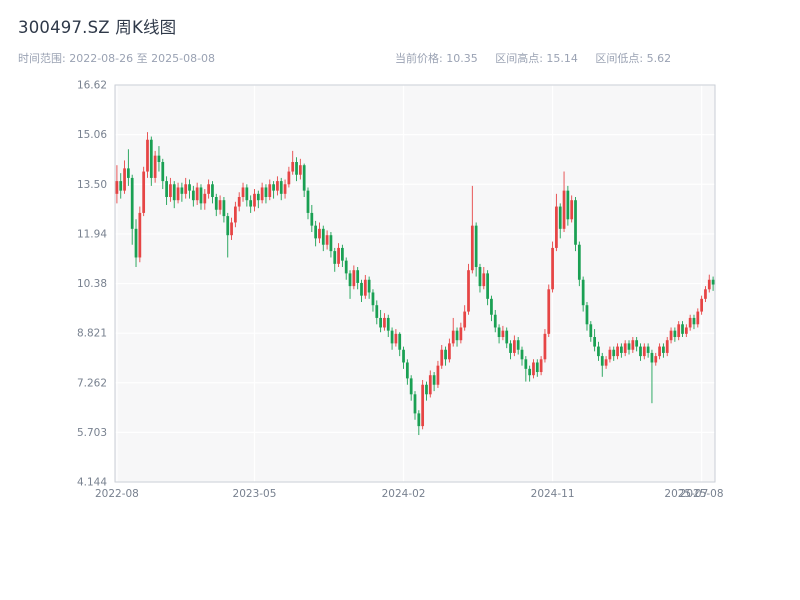  I want to click on time-range-label: 时间范围: 2022-08-26 至 2025-08-08, so click(117, 58).